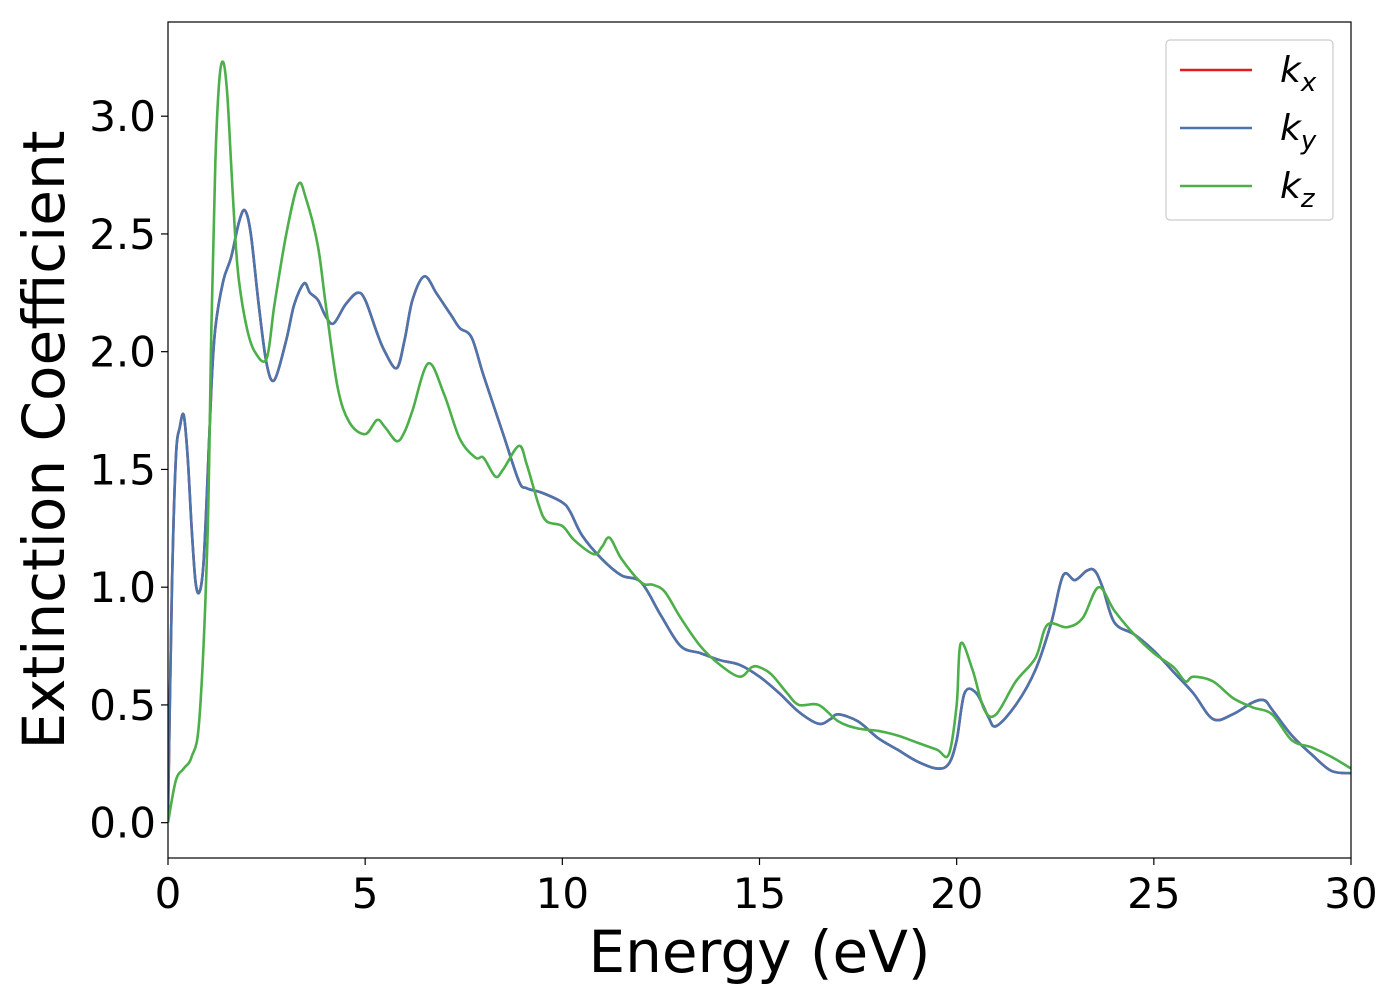 This screenshot has width=1400, height=1000. What do you see at coordinates (1298, 190) in the screenshot?
I see `legend-label-kz: kz` at bounding box center [1298, 190].